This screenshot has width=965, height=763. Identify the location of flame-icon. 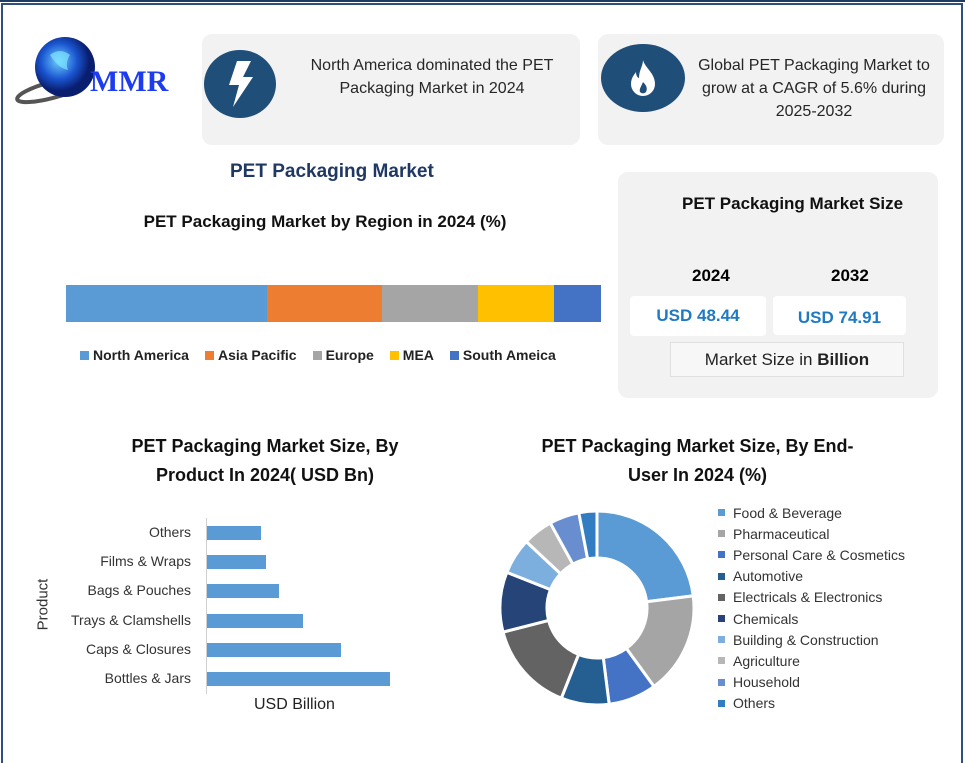
(643, 78).